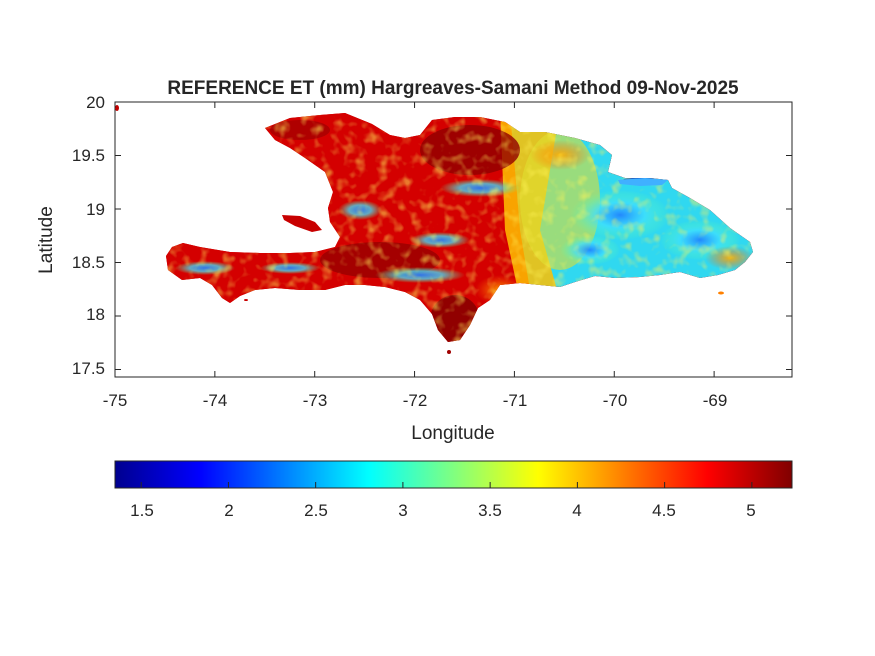 This screenshot has height=656, width=875. Describe the element at coordinates (88, 235) in the screenshot. I see `y-tick-labels: 20 19.5 19 18.5 18 17.5` at that location.